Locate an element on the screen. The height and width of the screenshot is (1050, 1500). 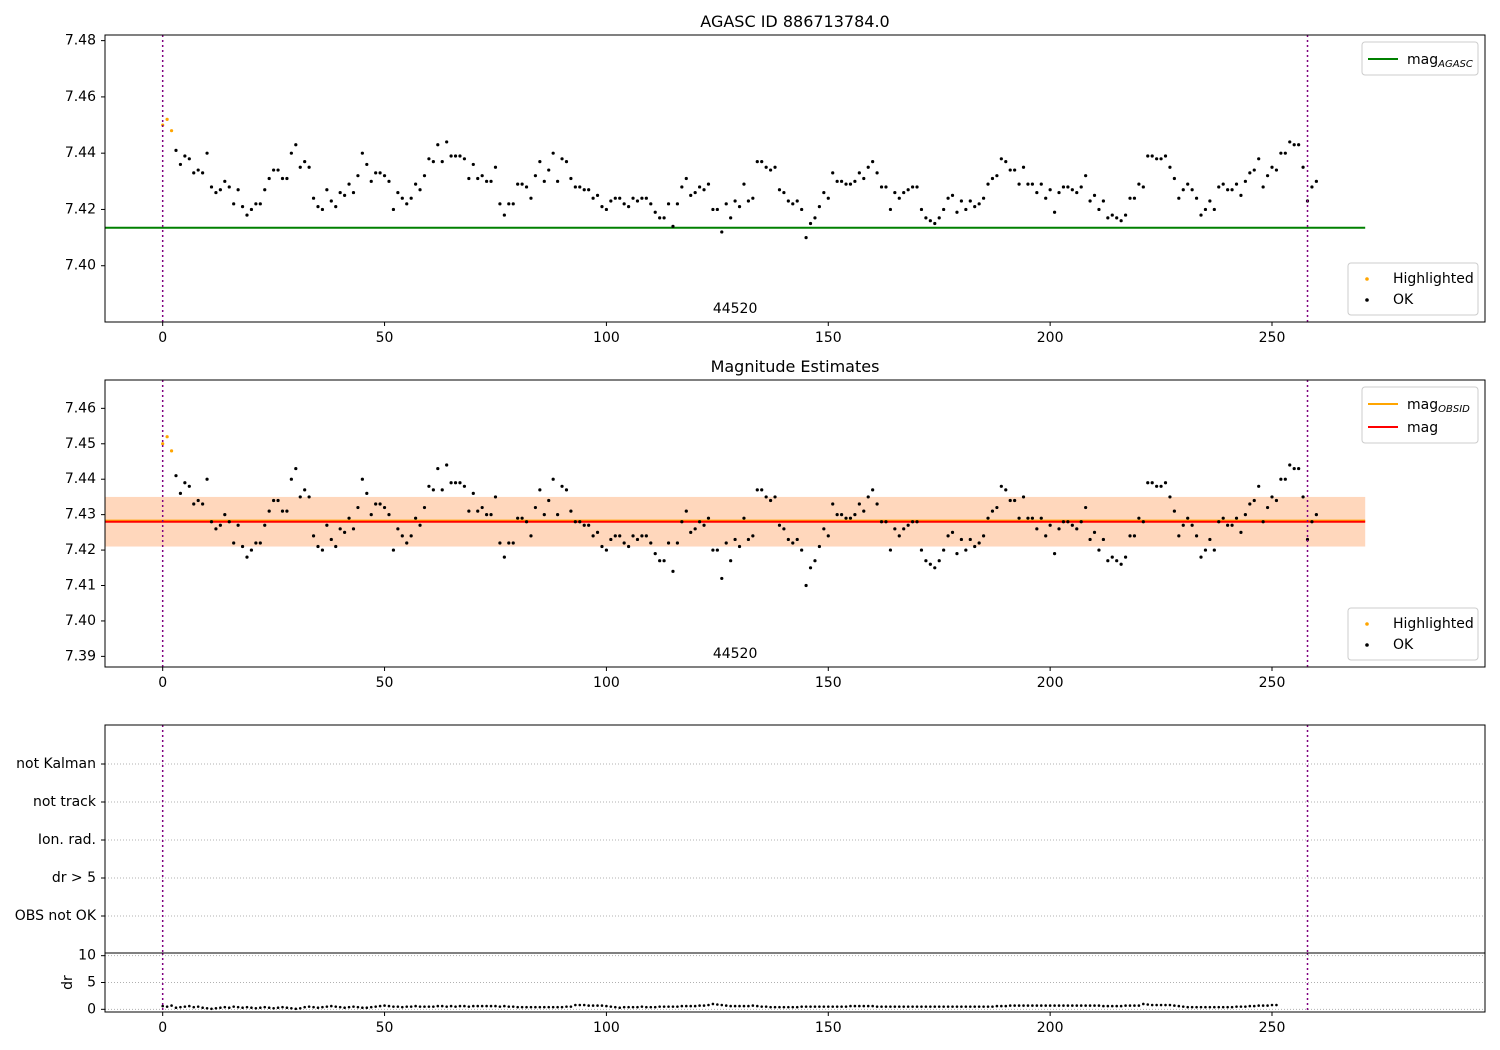
y-tick-label: 7.40 is located at coordinates (80, 621).